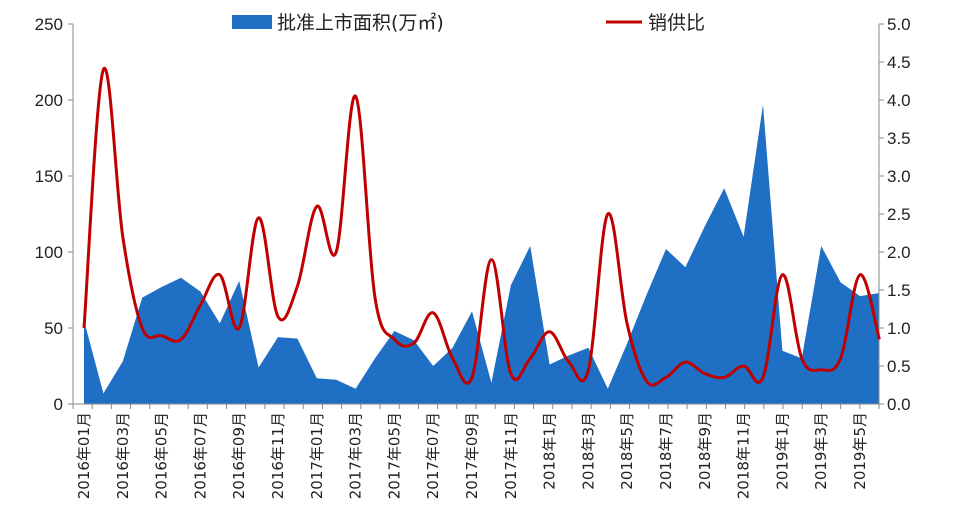  I want to click on y-right-tick-label: 5.0, so click(899, 24).